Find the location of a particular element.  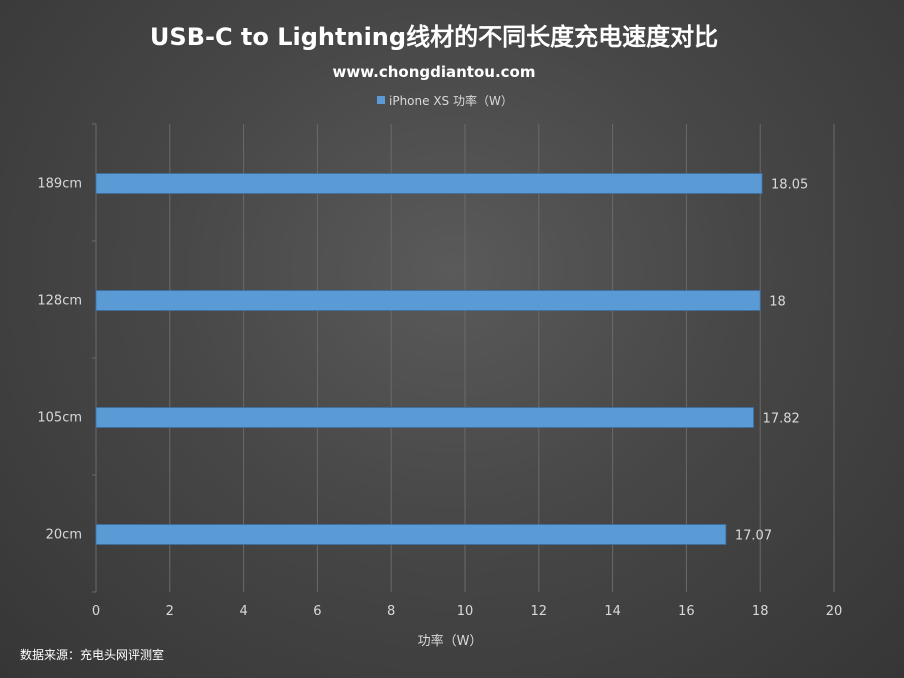

legend: iPhone XS 功率（W） is located at coordinates (445, 100).